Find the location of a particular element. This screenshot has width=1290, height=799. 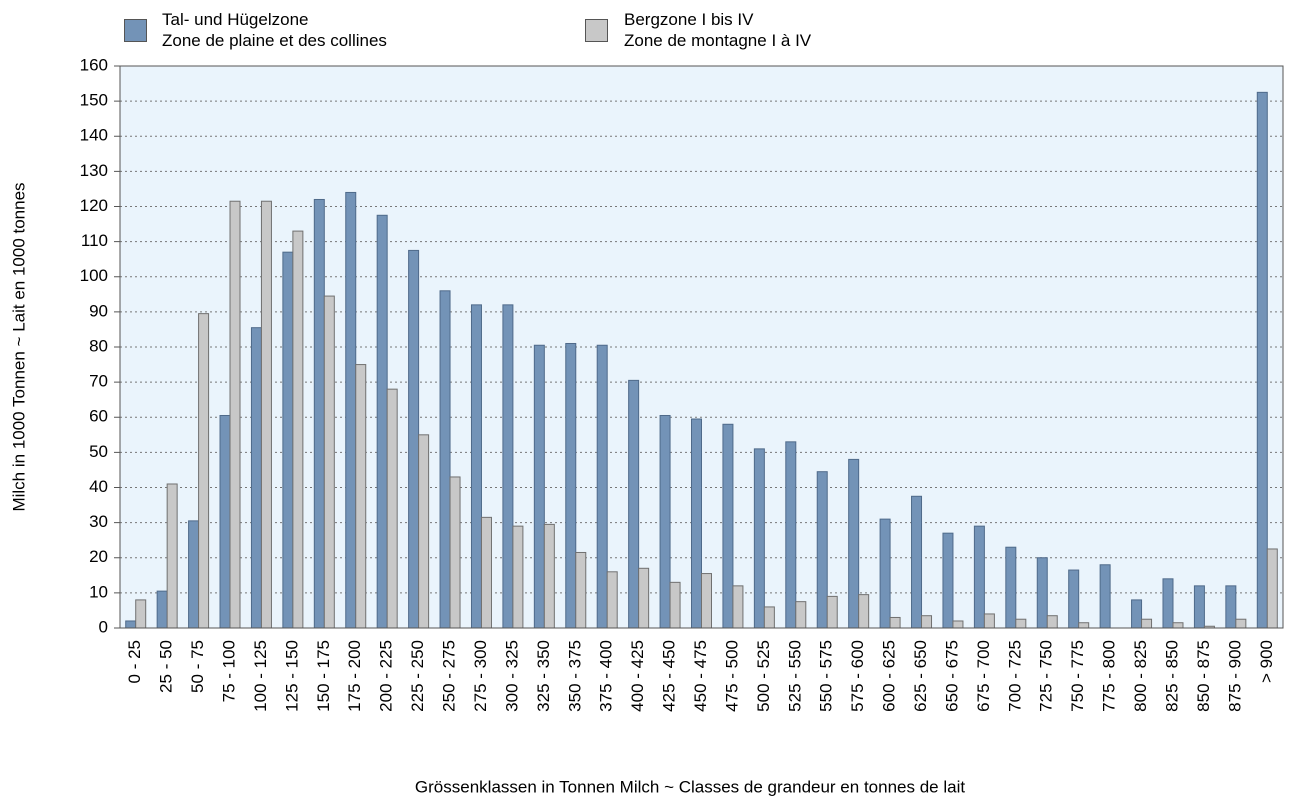

x-tick-label: 100 - 125 is located at coordinates (260, 676).